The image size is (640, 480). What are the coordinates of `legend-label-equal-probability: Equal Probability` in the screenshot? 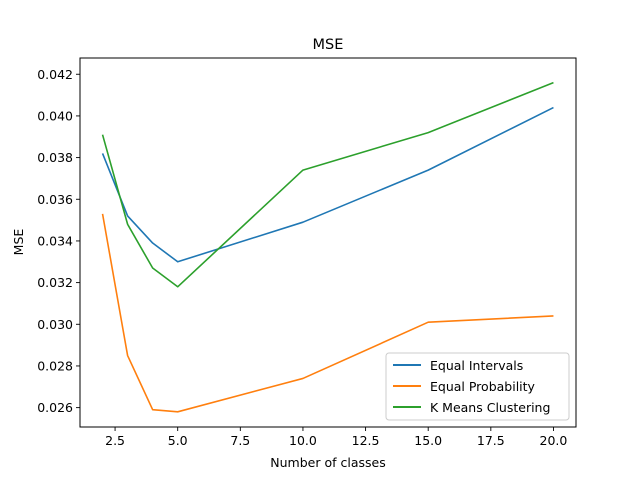 It's located at (483, 386).